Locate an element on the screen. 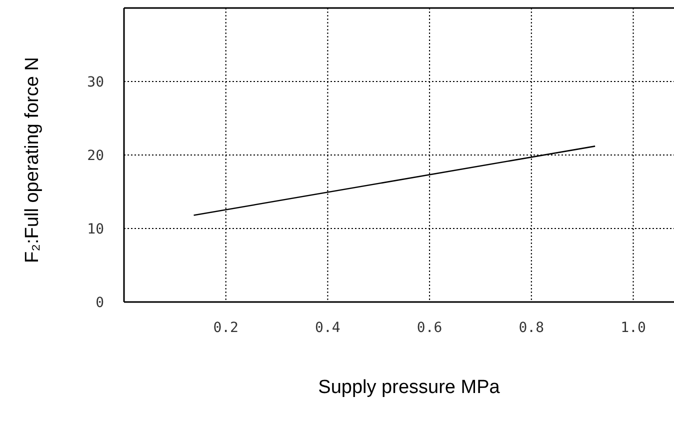  y-axis-title: F₂:Full operating force N is located at coordinates (32, 160).